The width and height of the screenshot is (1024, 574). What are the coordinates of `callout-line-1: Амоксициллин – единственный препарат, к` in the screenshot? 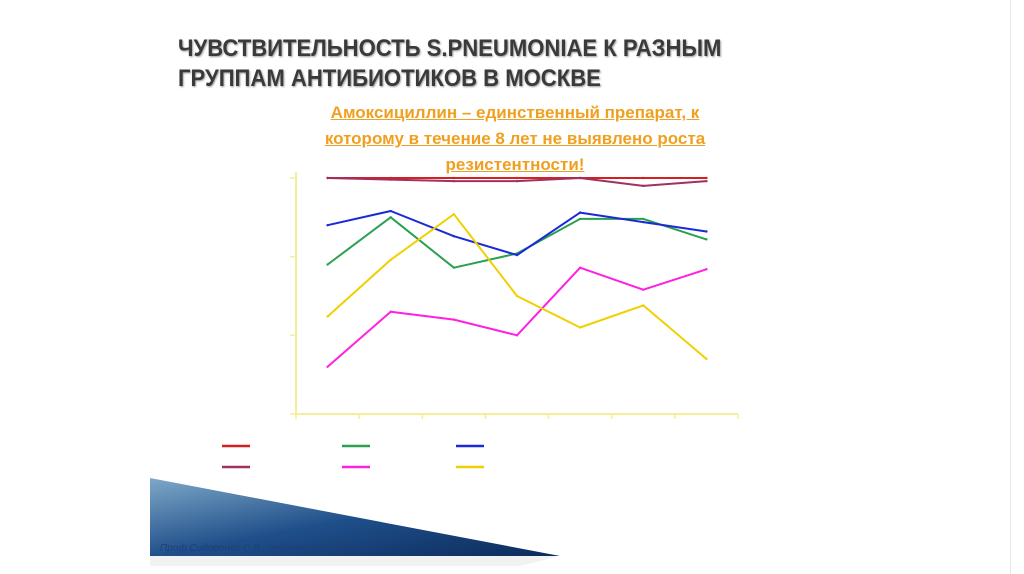 It's located at (515, 112).